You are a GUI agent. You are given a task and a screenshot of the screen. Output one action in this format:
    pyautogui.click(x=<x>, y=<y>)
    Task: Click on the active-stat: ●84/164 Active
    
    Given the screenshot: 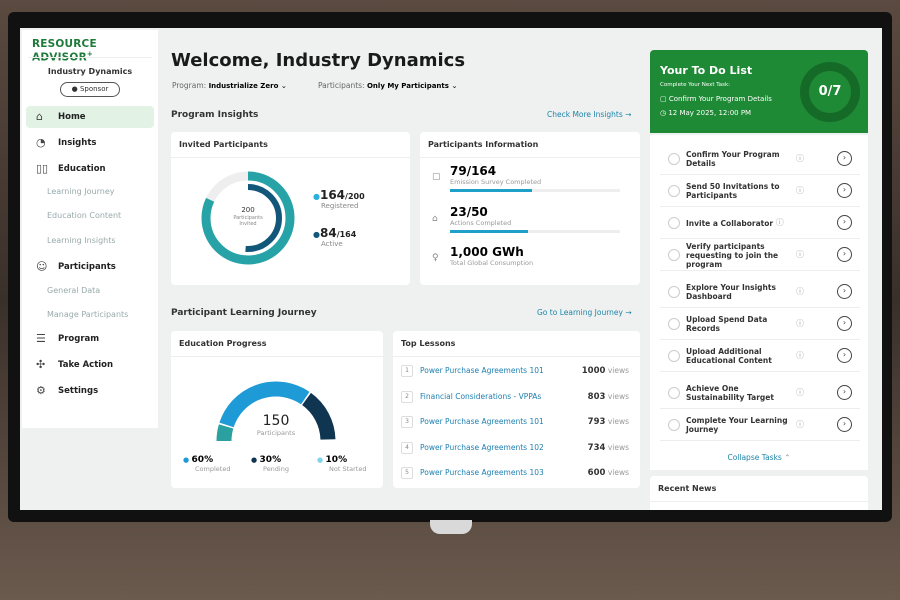 What is the action you would take?
    pyautogui.click(x=334, y=237)
    